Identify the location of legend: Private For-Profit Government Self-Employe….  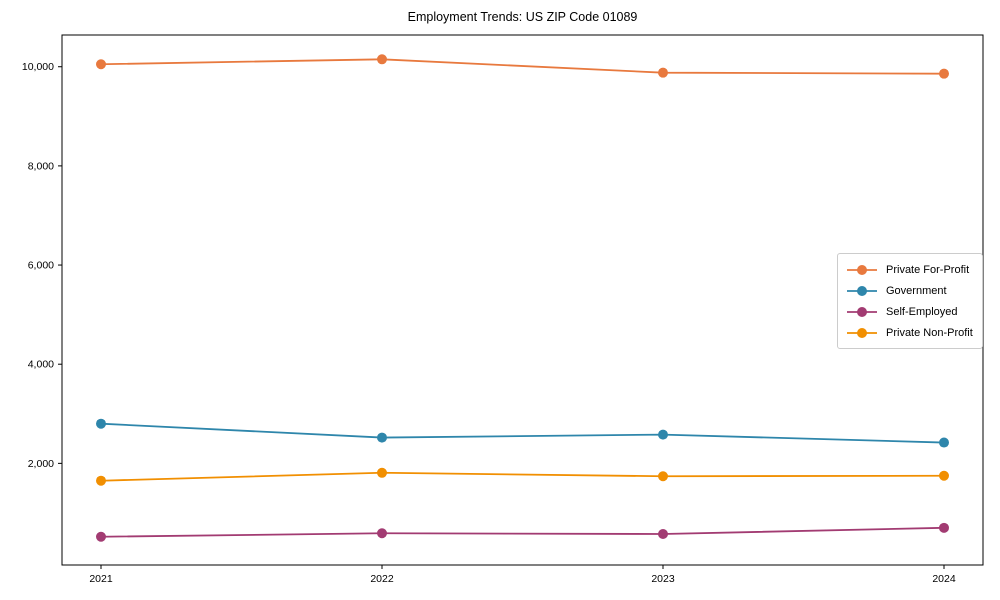
(910, 301).